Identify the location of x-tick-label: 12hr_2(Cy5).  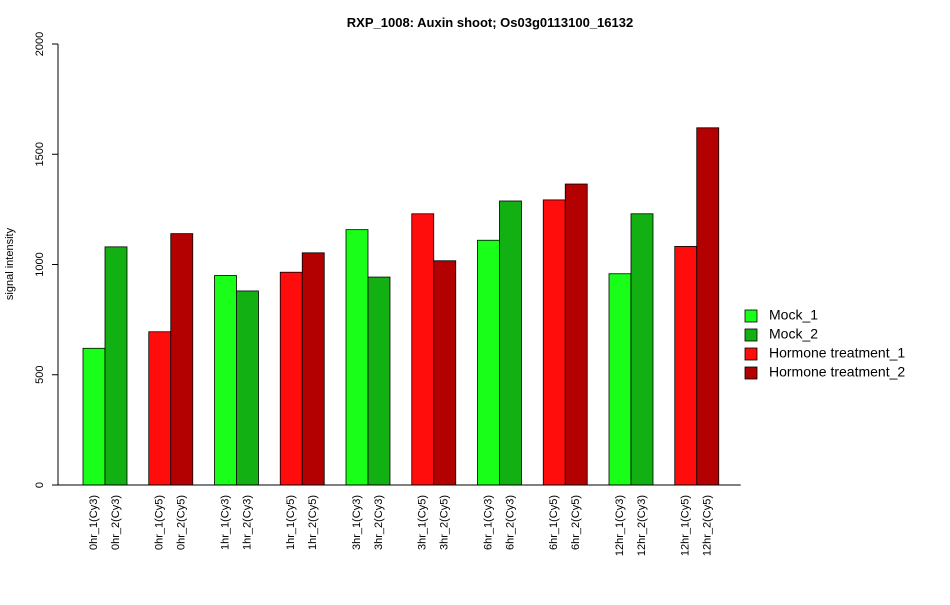
(708, 525).